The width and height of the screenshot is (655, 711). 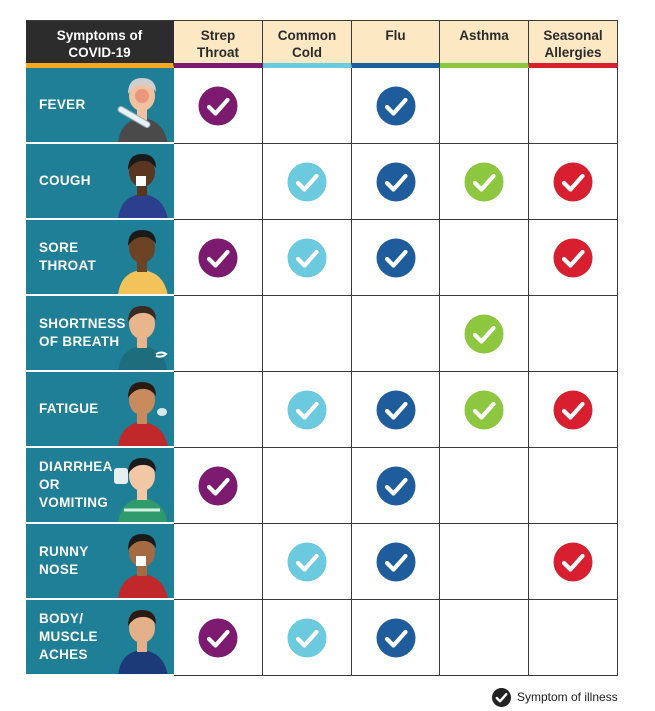 What do you see at coordinates (68, 636) in the screenshot?
I see `symptom-label: BODY/ MUSCLE ACHES` at bounding box center [68, 636].